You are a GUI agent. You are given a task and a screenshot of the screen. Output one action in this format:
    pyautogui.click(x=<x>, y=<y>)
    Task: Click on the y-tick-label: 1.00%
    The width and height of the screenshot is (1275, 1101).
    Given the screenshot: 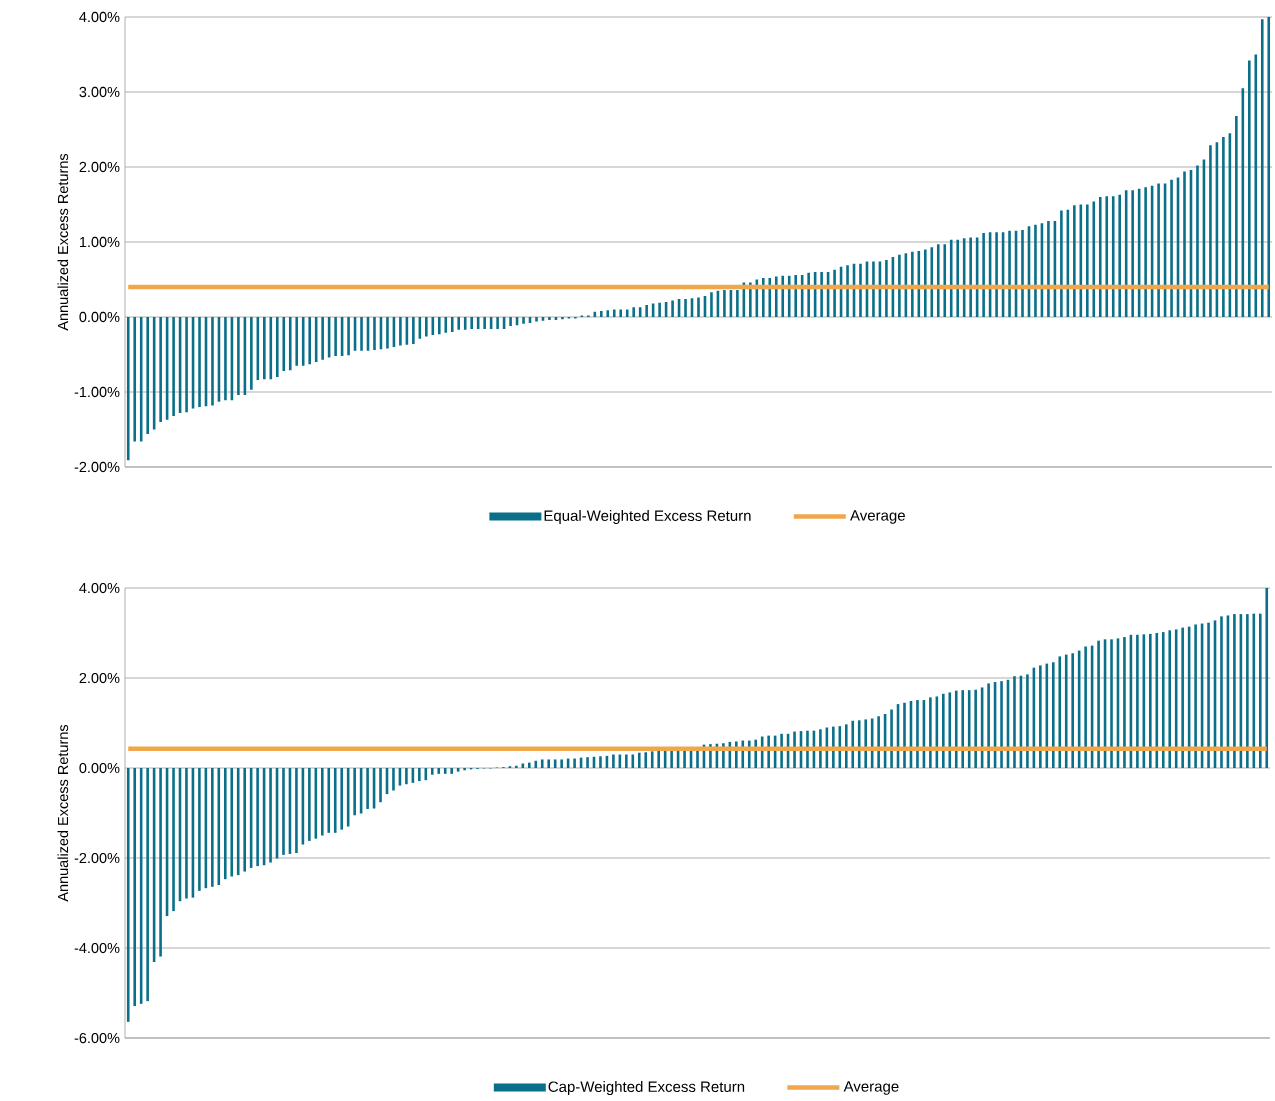 What is the action you would take?
    pyautogui.click(x=99, y=242)
    